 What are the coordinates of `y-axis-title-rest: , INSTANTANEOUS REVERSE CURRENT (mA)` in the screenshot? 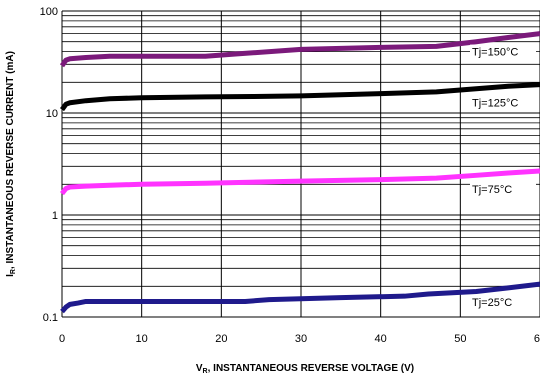 It's located at (10, 160).